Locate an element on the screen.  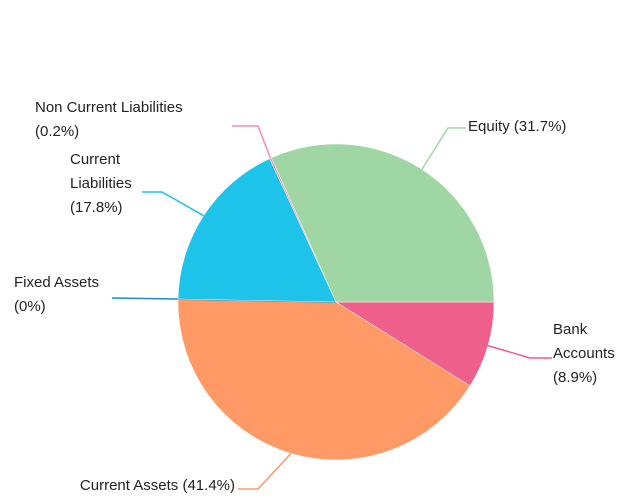
slice-value: (0%) is located at coordinates (30, 306).